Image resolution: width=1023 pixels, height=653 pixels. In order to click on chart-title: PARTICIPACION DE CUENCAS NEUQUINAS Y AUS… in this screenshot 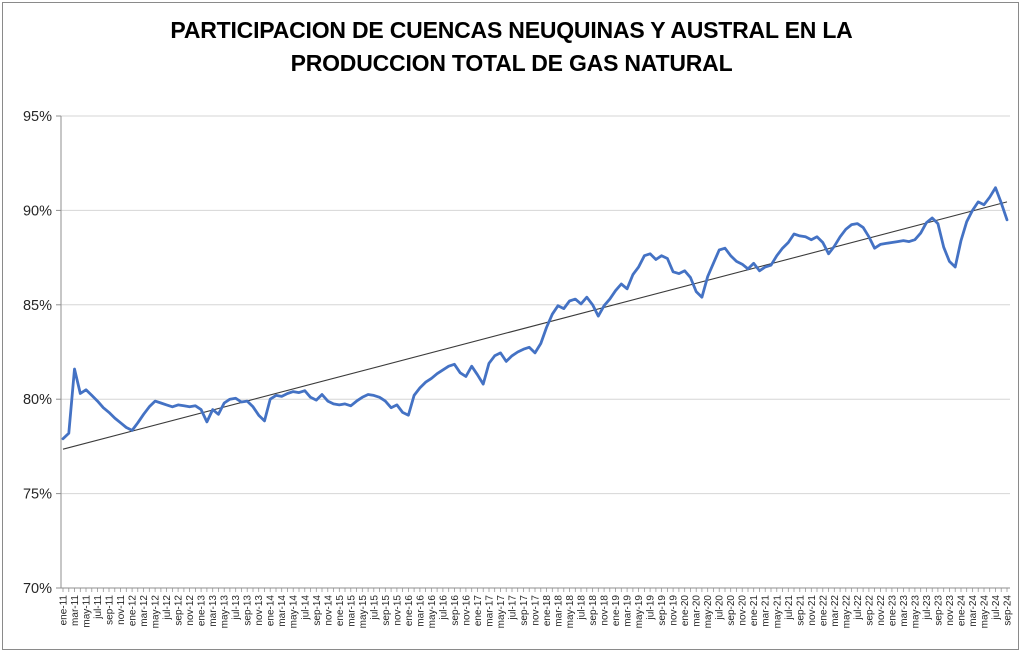, I will do `click(511, 47)`.